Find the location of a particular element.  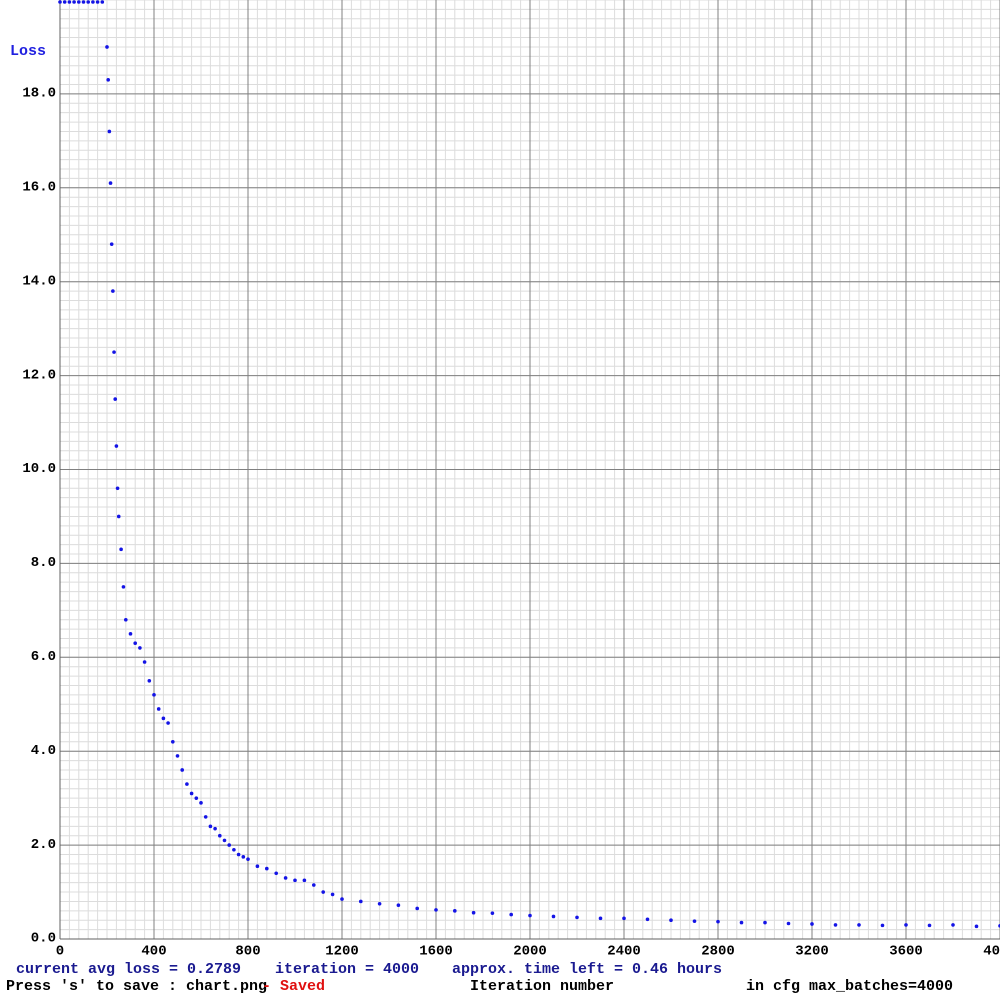

y-tick-label: 2.0 is located at coordinates (43, 845).